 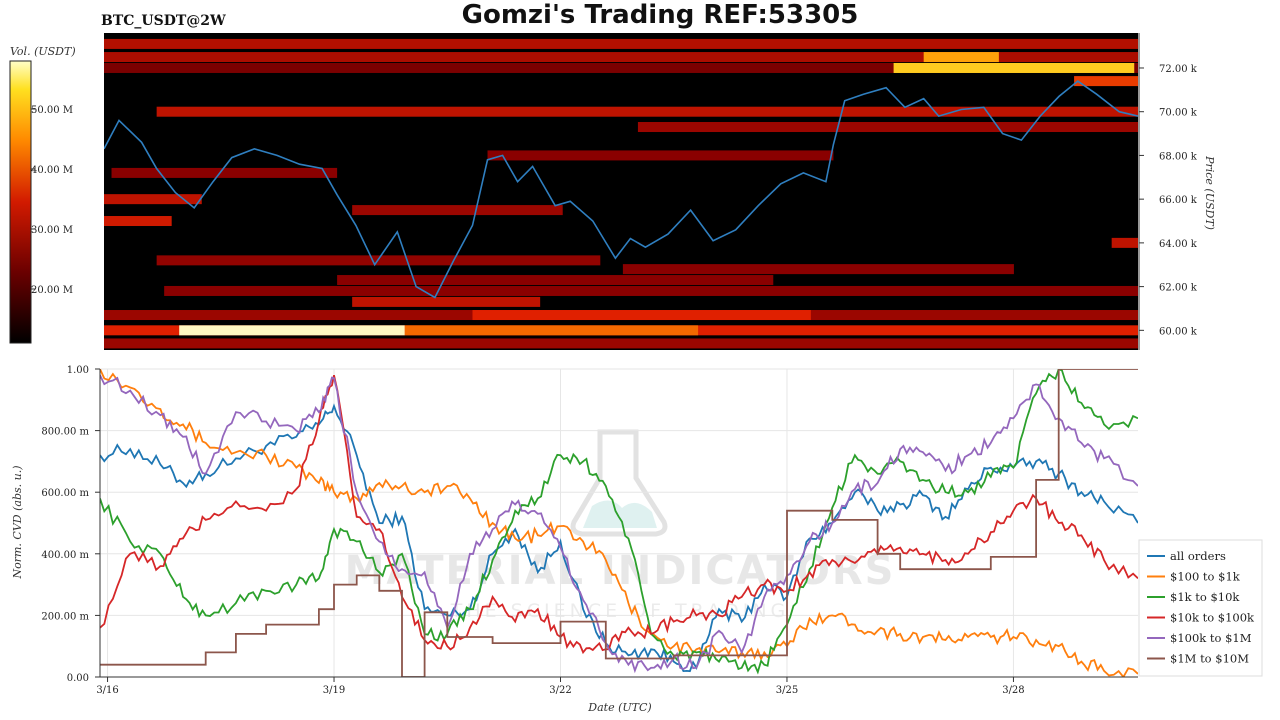 I want to click on cvd-y-tick-label: 400.00 m, so click(x=65, y=555).